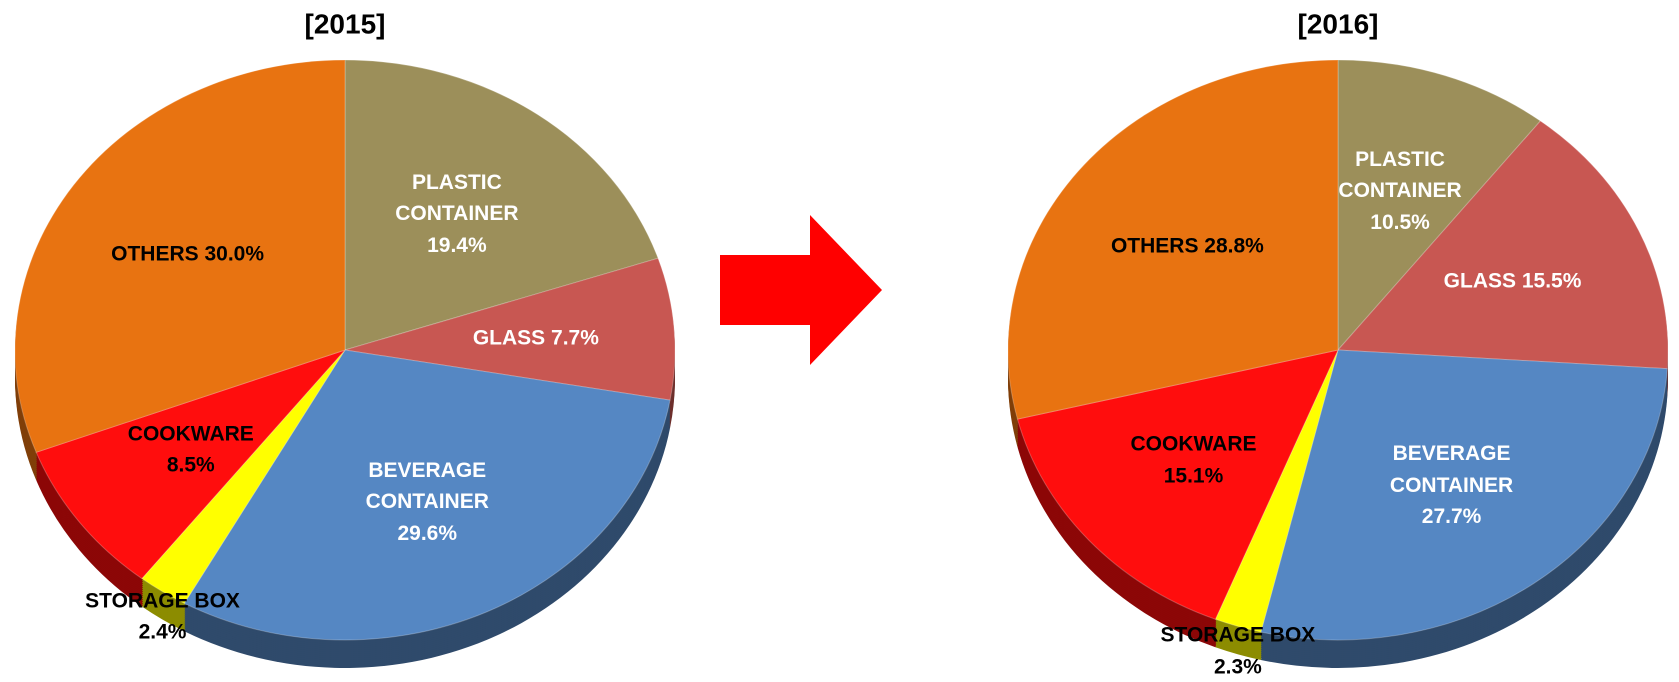 Image resolution: width=1679 pixels, height=682 pixels. Describe the element at coordinates (457, 245) in the screenshot. I see `label-value: 19.4%` at that location.